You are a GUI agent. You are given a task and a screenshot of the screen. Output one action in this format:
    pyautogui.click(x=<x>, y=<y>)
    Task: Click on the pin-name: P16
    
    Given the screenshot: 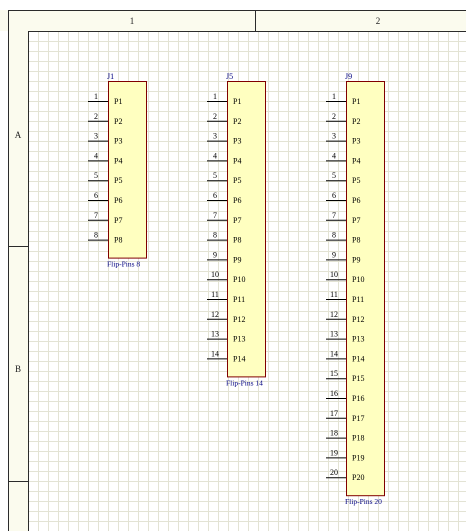 What is the action you would take?
    pyautogui.click(x=358, y=398)
    